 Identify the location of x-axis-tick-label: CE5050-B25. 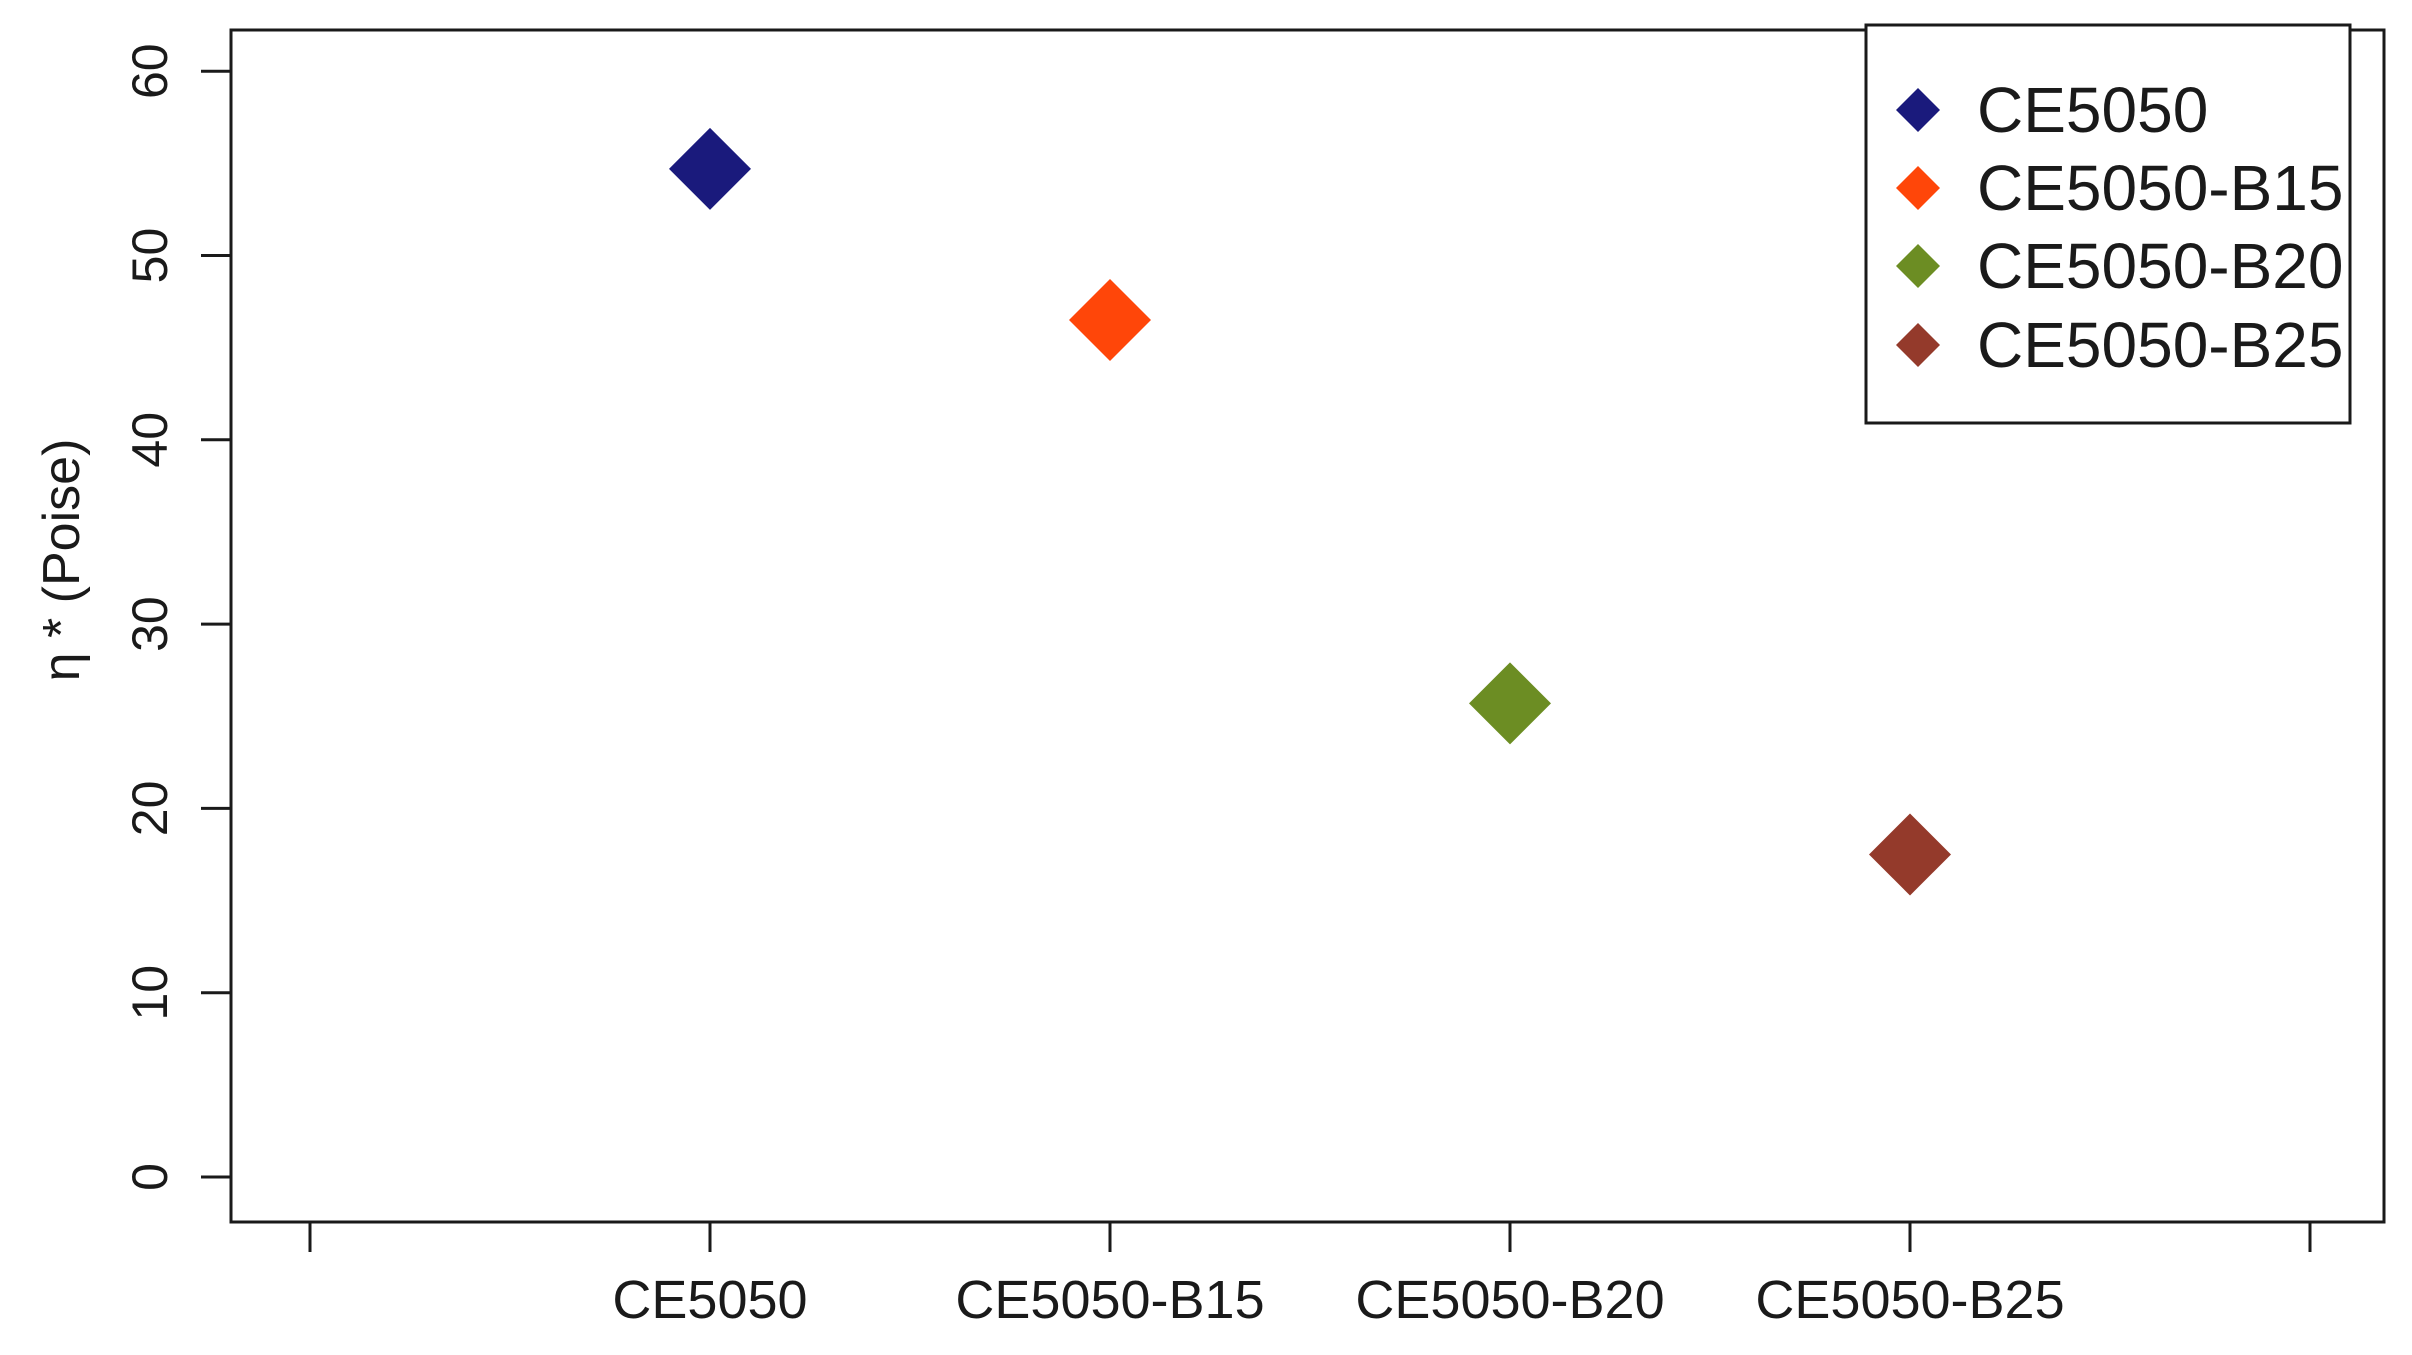
(1909, 1300).